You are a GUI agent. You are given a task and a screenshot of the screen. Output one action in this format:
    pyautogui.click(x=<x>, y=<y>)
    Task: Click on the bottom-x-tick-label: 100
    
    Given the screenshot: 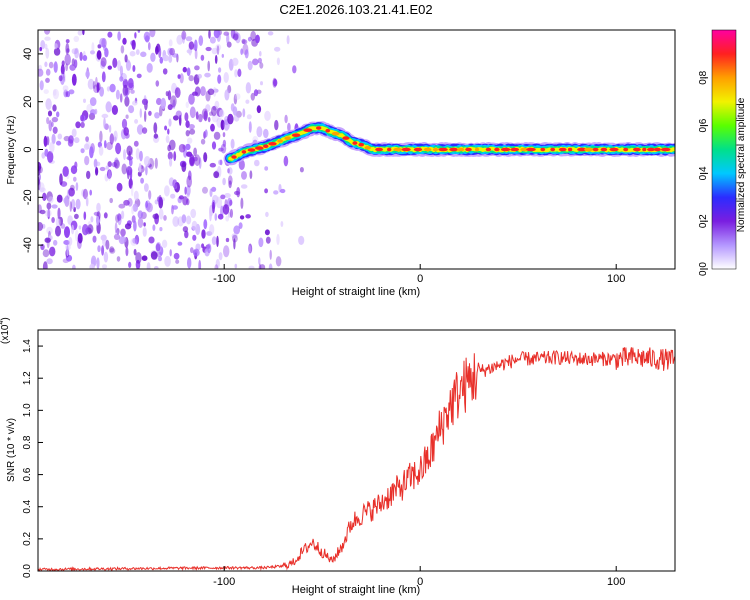 What is the action you would take?
    pyautogui.click(x=616, y=582)
    